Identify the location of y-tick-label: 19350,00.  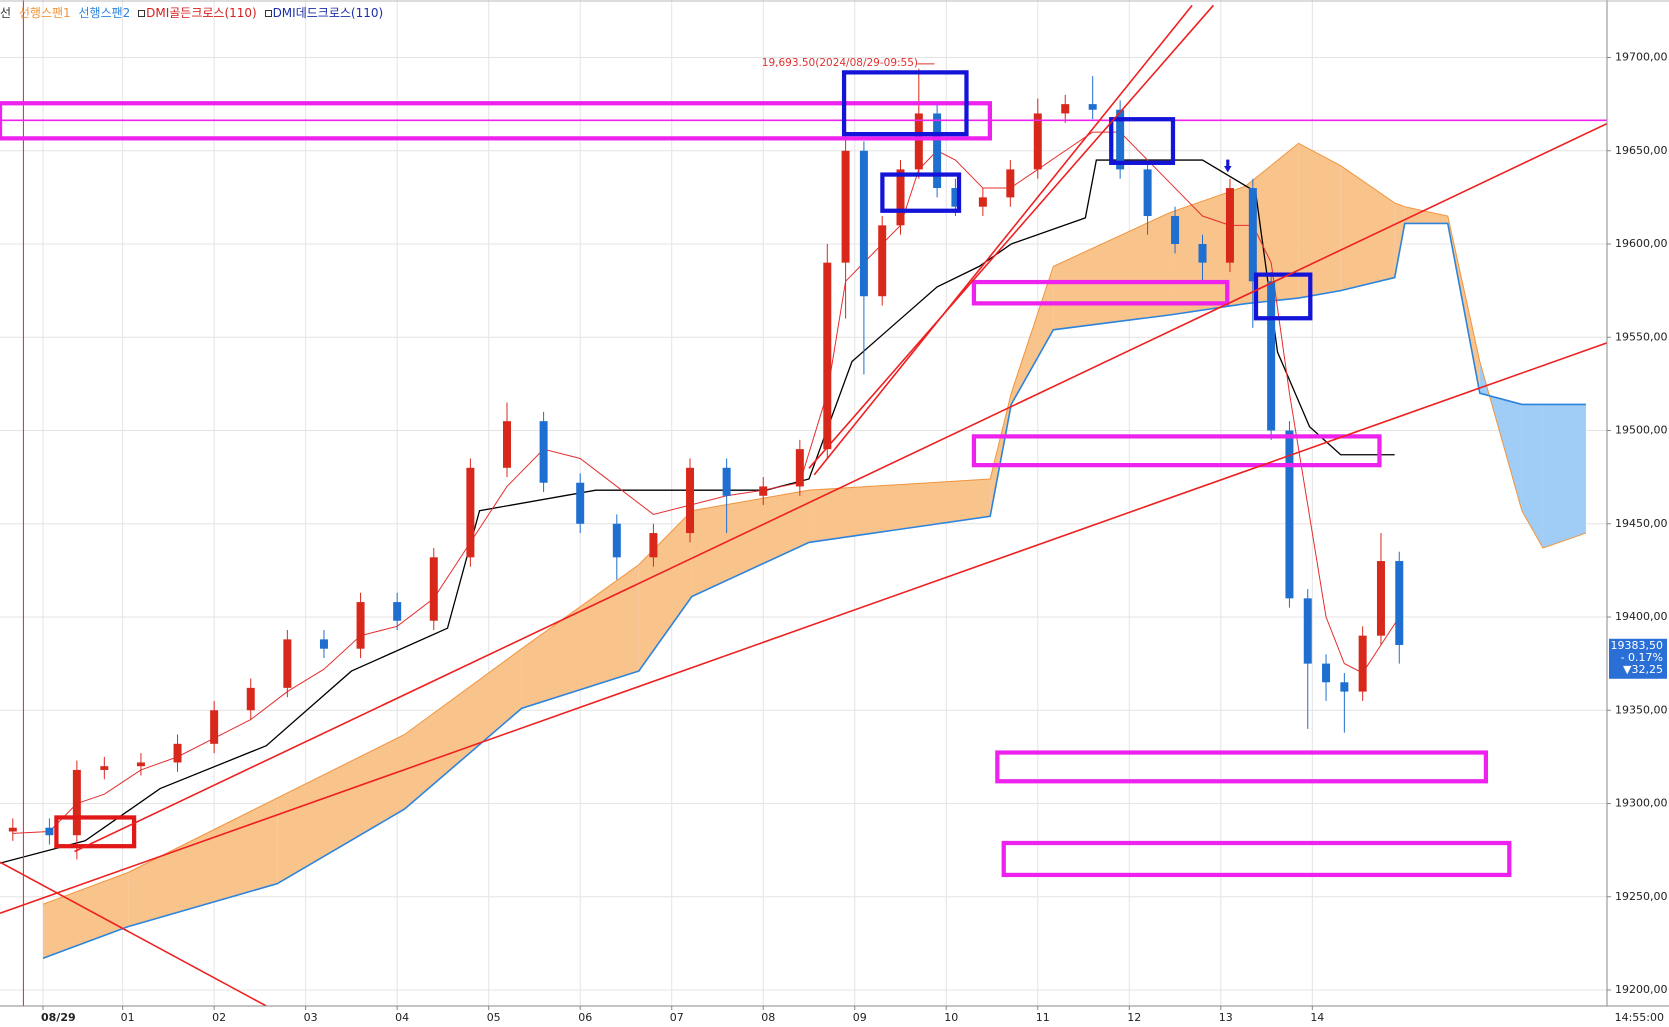
(1641, 709).